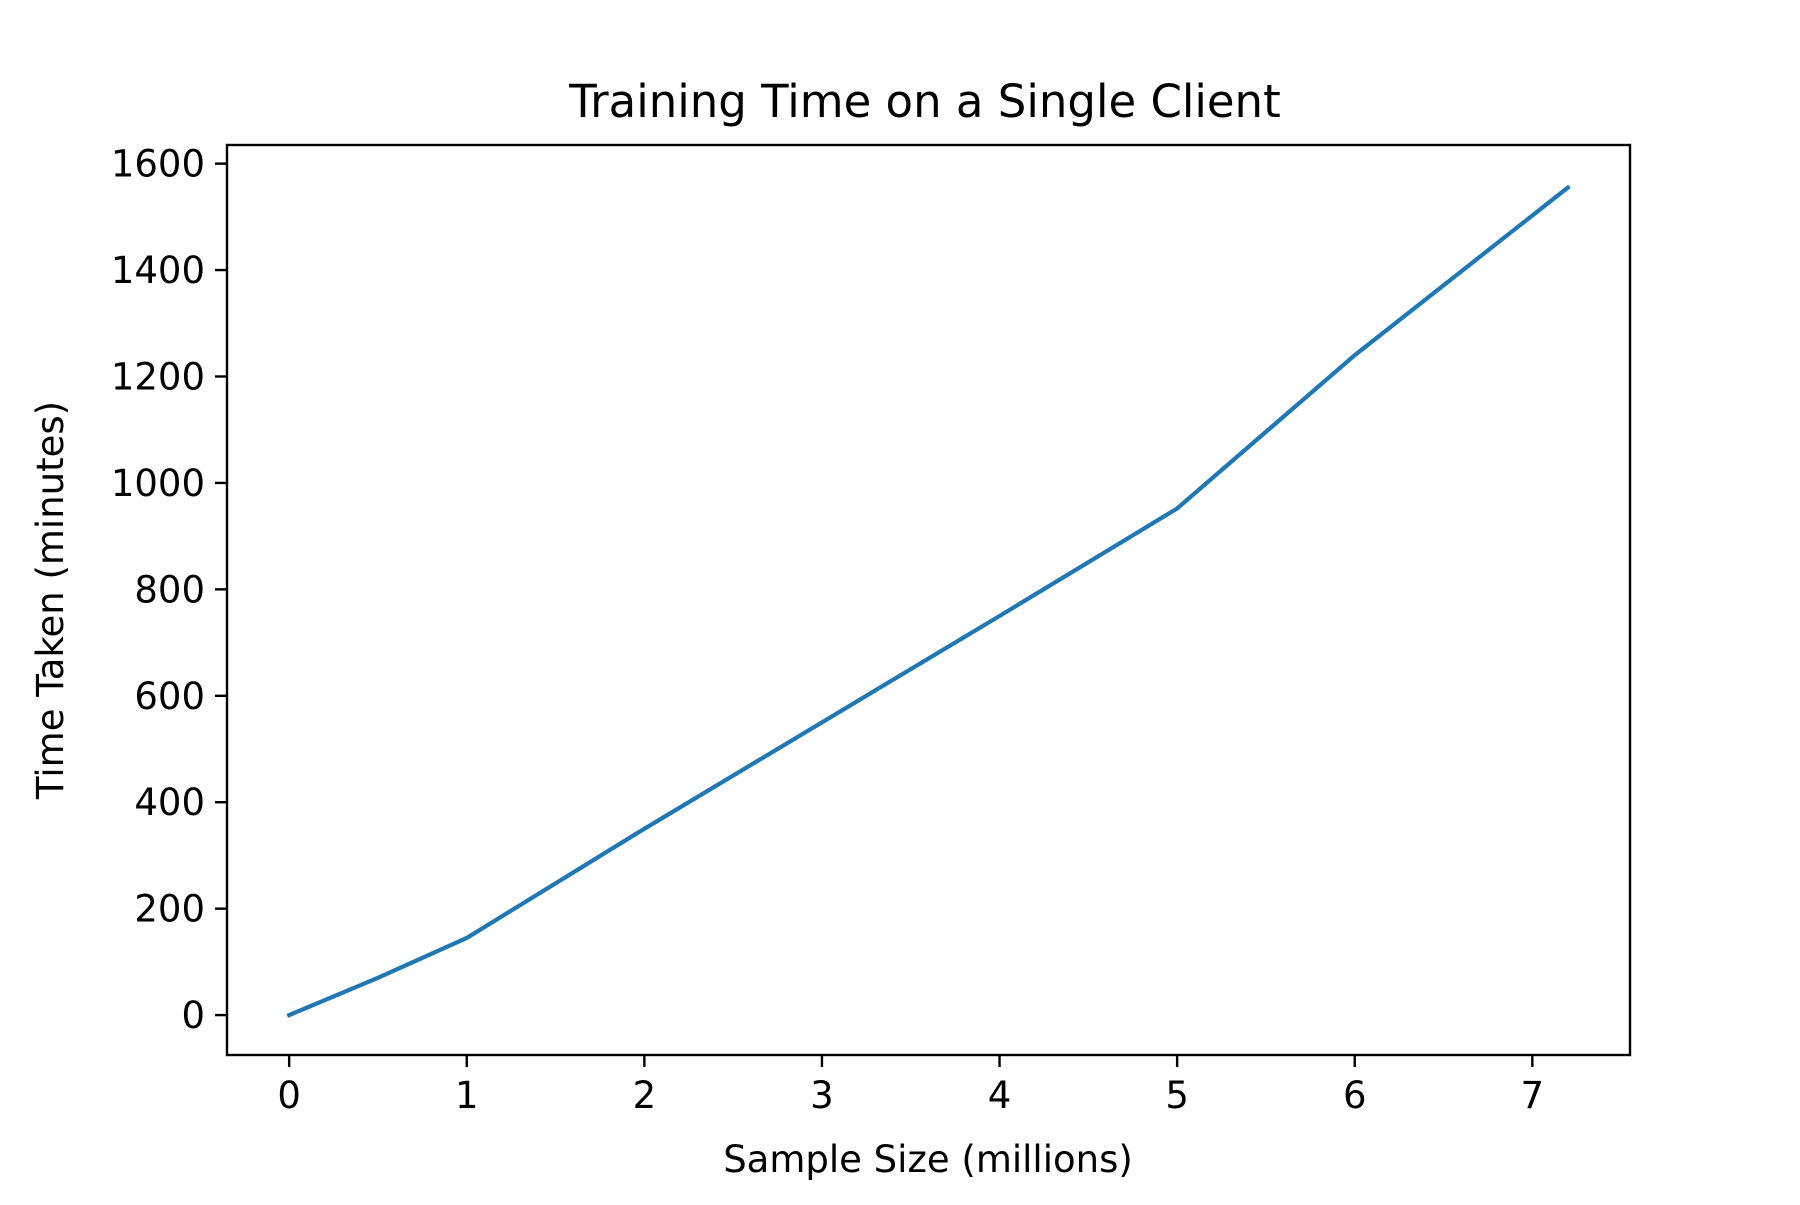 This screenshot has width=1800, height=1205. What do you see at coordinates (50, 600) in the screenshot?
I see `y-axis-title: Time Taken (minutes)` at bounding box center [50, 600].